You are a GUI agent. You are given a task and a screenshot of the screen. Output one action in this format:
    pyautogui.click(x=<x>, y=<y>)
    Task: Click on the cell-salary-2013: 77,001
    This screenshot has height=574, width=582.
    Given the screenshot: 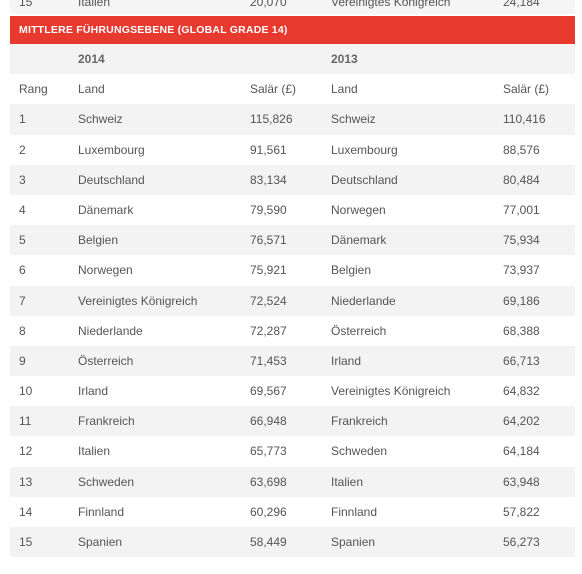 What is the action you would take?
    pyautogui.click(x=521, y=209)
    